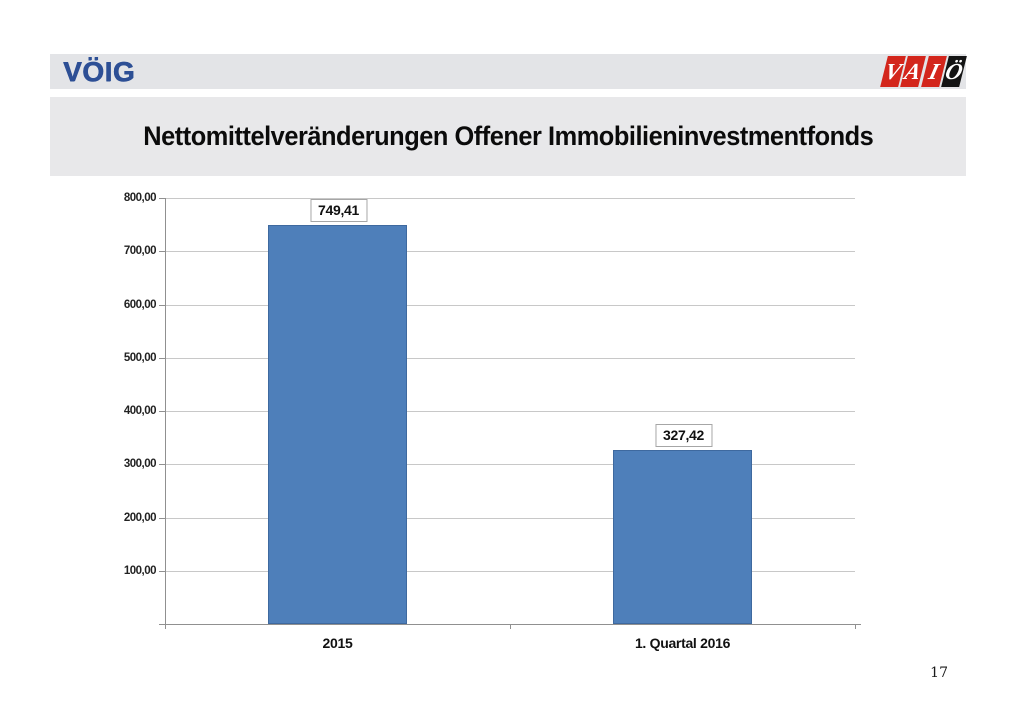 This screenshot has height=705, width=1024. Describe the element at coordinates (683, 435) in the screenshot. I see `bar-value-label: 327,42` at that location.